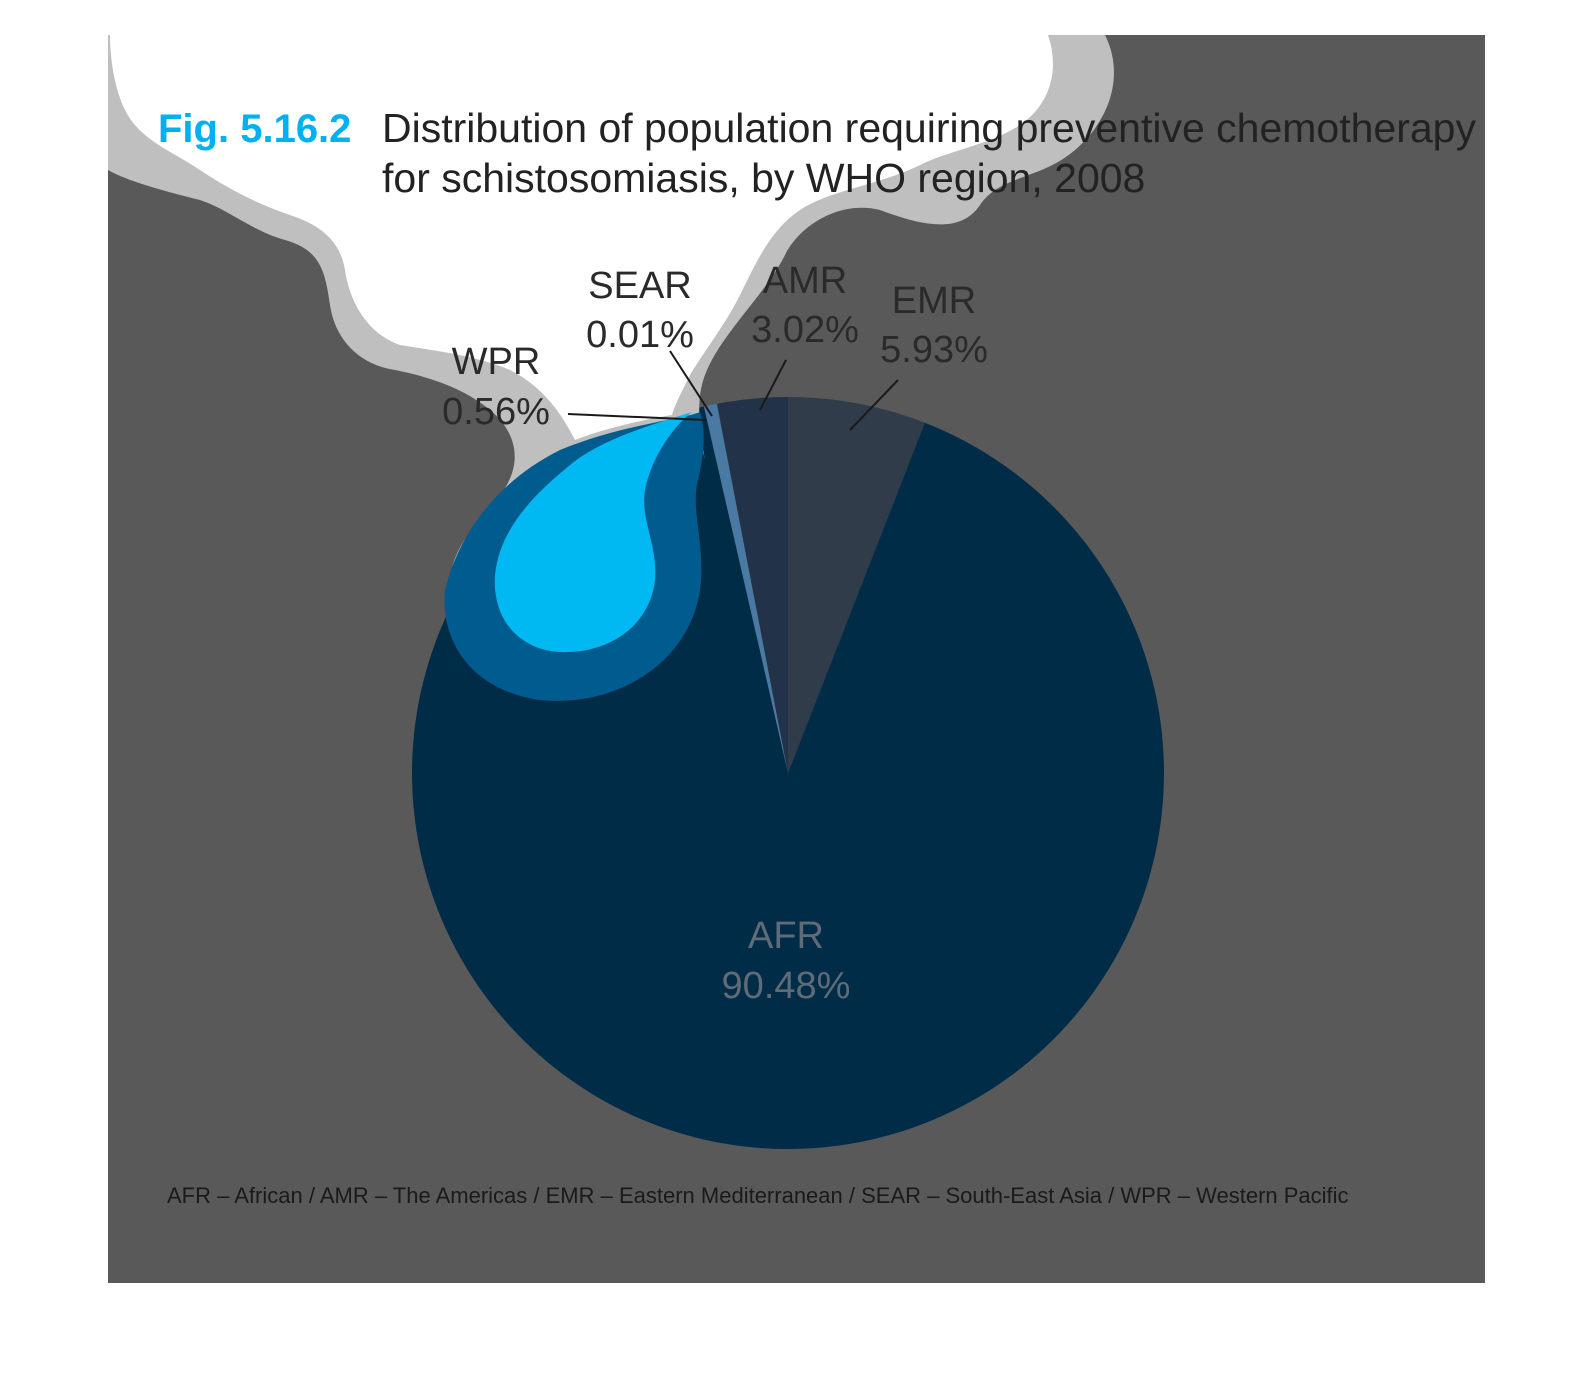  What do you see at coordinates (786, 986) in the screenshot?
I see `afr-value-label: 90.48%` at bounding box center [786, 986].